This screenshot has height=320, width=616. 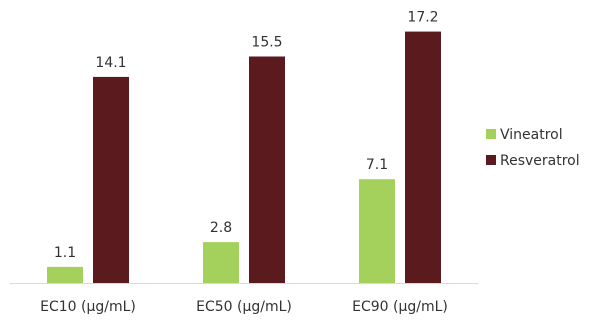 What do you see at coordinates (423, 157) in the screenshot?
I see `bar-resveratrol-ec90-g-ml` at bounding box center [423, 157].